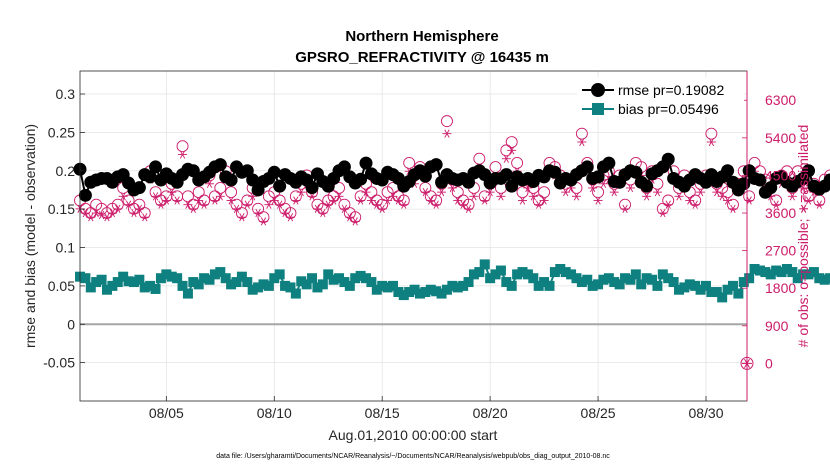 The image size is (830, 470). What do you see at coordinates (66, 171) in the screenshot?
I see `y-tick-label: 0.2` at bounding box center [66, 171].